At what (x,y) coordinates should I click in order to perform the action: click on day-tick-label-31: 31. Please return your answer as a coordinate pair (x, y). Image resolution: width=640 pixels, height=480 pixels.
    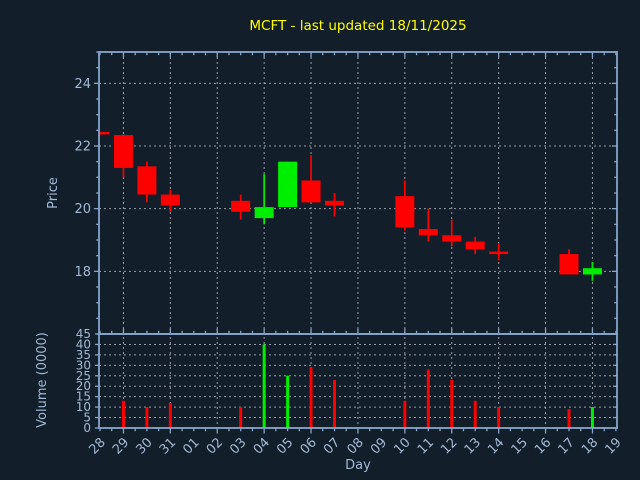
    Looking at the image, I should click on (168, 446).